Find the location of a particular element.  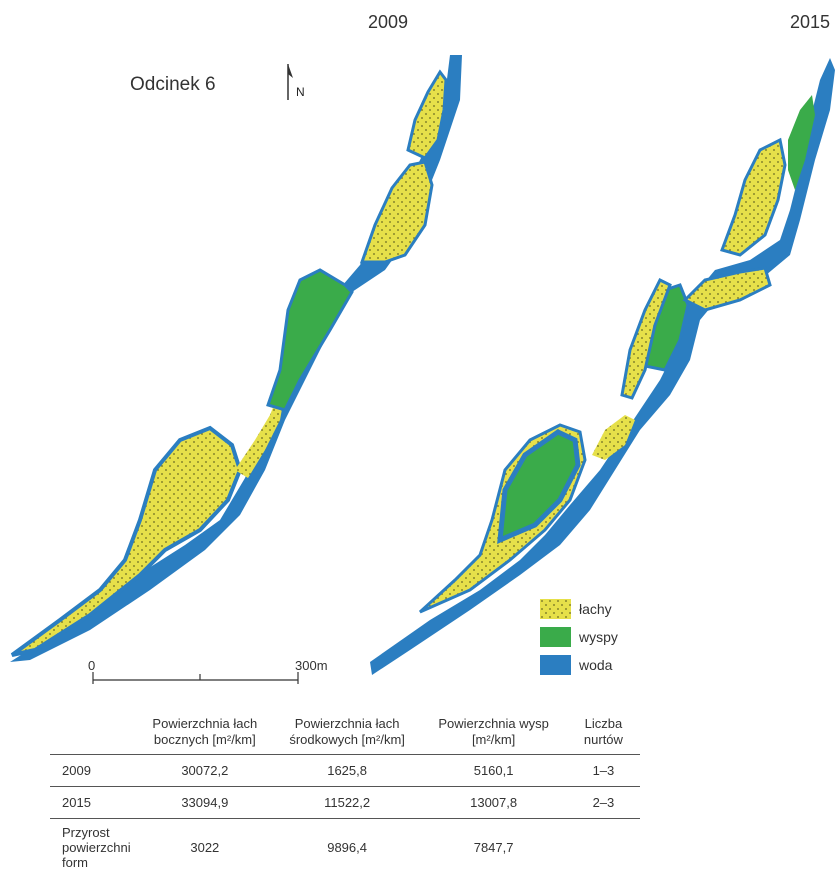

row-label: Przyrost powierzchni form is located at coordinates (96, 847).